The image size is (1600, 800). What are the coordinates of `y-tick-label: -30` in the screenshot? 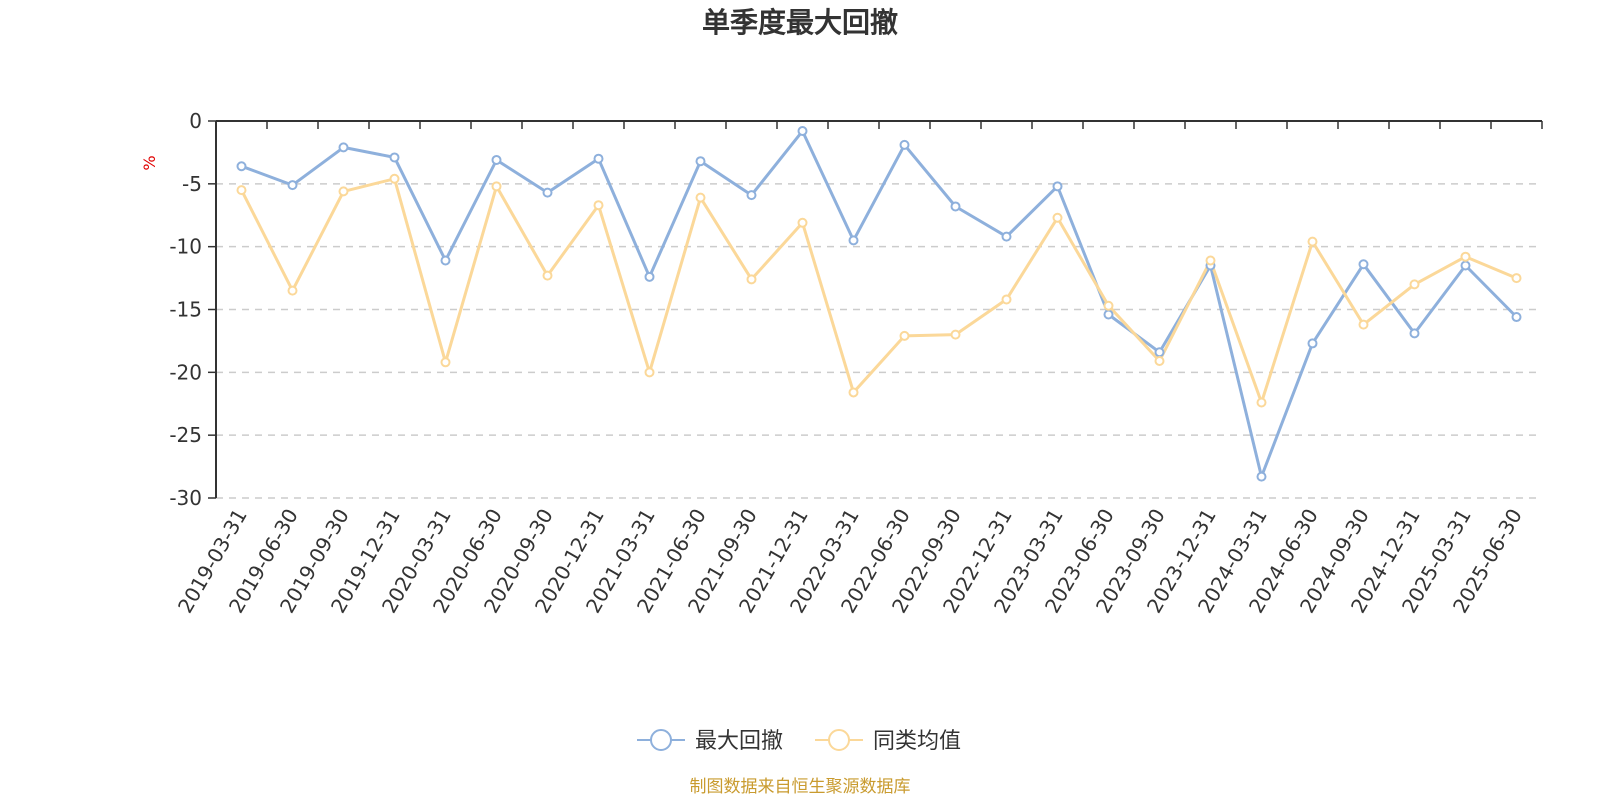 It's located at (185, 498).